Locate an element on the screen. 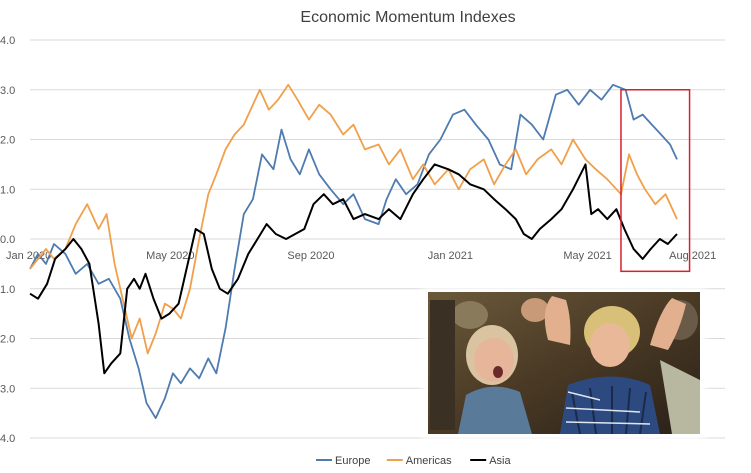  x-tick-label: Jan 2020 is located at coordinates (28, 256).